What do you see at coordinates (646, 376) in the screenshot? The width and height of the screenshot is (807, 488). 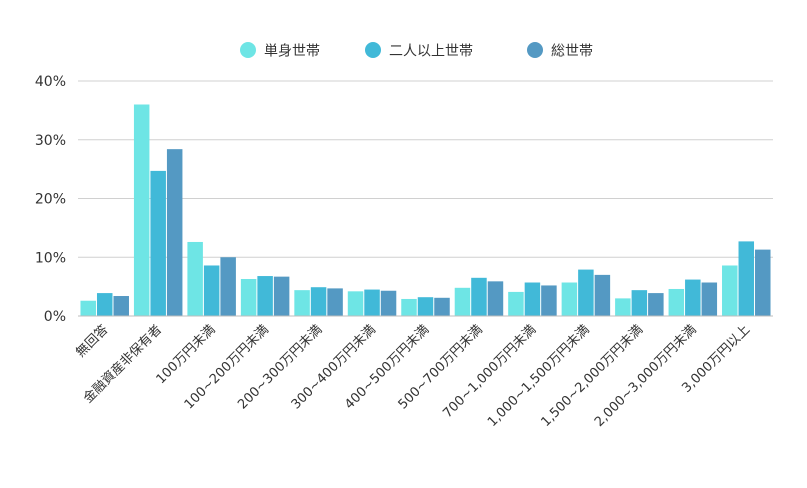 I see `x-tick-label: 2,000~3,000万円未満` at bounding box center [646, 376].